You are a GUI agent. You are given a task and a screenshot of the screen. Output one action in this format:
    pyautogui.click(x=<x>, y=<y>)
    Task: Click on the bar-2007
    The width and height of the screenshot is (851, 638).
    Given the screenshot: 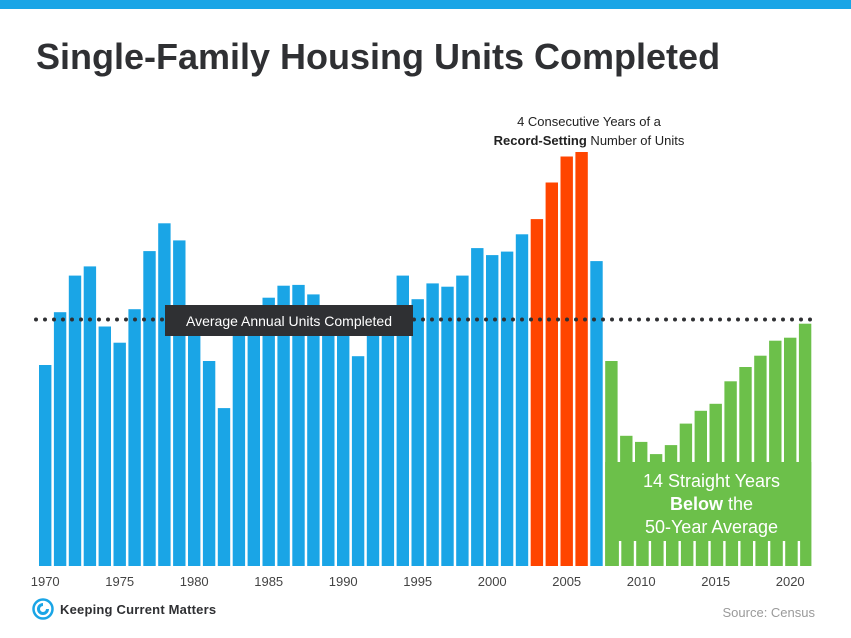 What is the action you would take?
    pyautogui.click(x=596, y=413)
    